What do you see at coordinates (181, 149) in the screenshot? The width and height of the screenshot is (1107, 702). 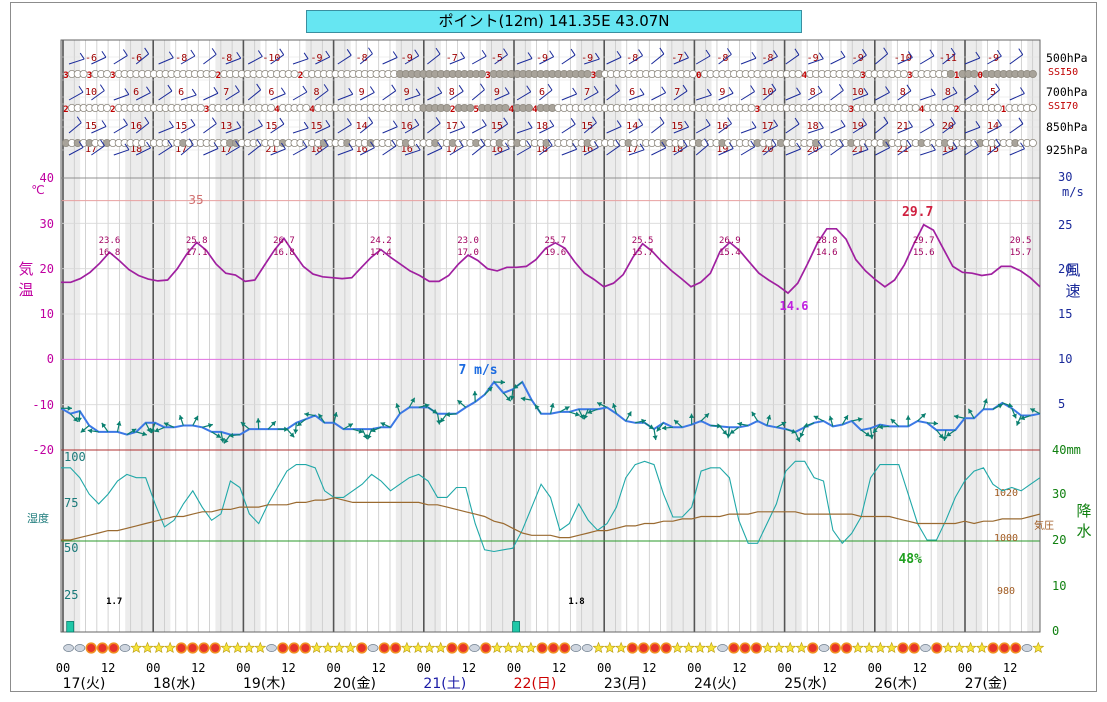 I see `value-925: 17` at bounding box center [181, 149].